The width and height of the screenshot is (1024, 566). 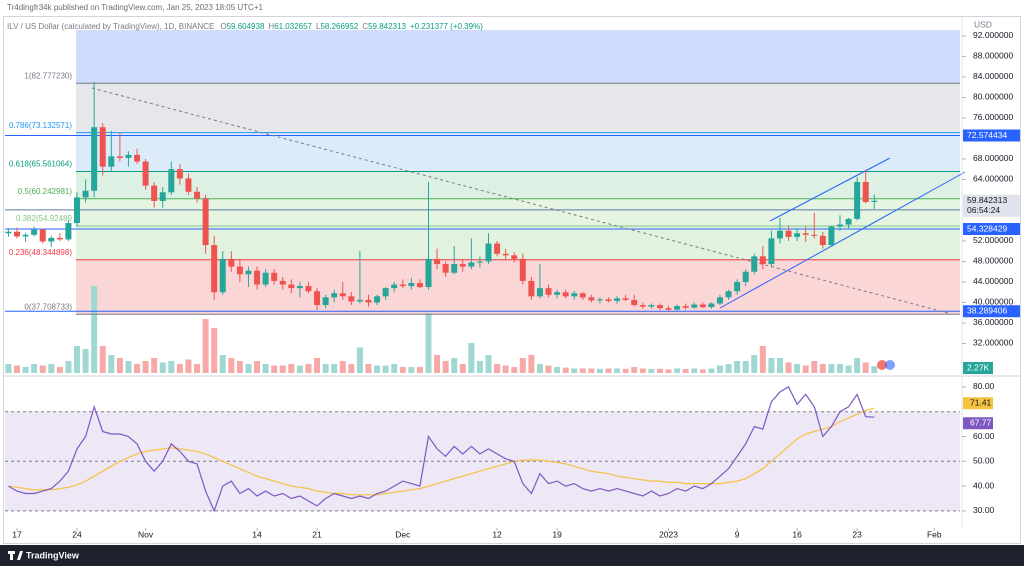 What do you see at coordinates (557, 534) in the screenshot?
I see `x-tick-label: 19` at bounding box center [557, 534].